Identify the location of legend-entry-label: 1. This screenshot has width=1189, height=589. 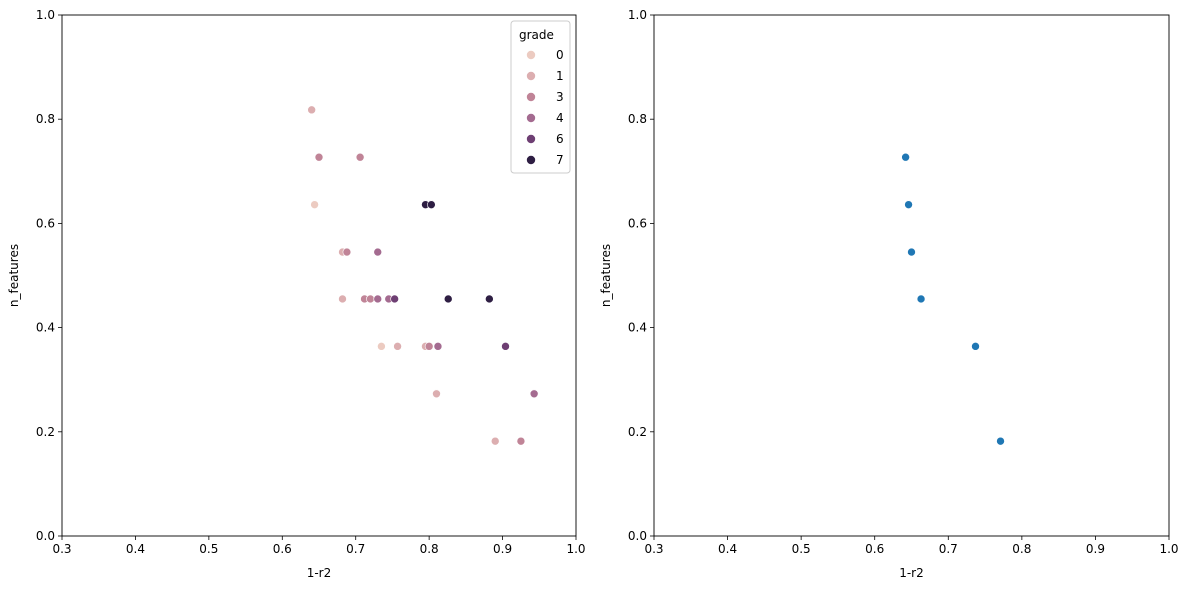
(560, 76).